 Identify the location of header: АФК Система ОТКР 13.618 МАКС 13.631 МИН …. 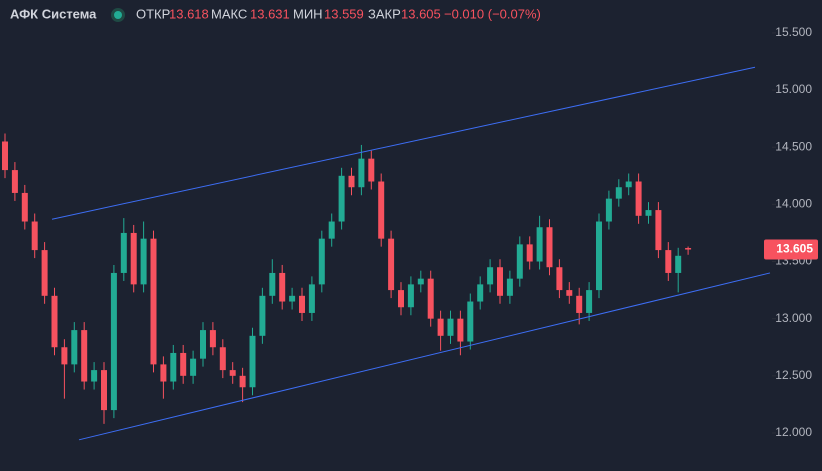
(275, 14).